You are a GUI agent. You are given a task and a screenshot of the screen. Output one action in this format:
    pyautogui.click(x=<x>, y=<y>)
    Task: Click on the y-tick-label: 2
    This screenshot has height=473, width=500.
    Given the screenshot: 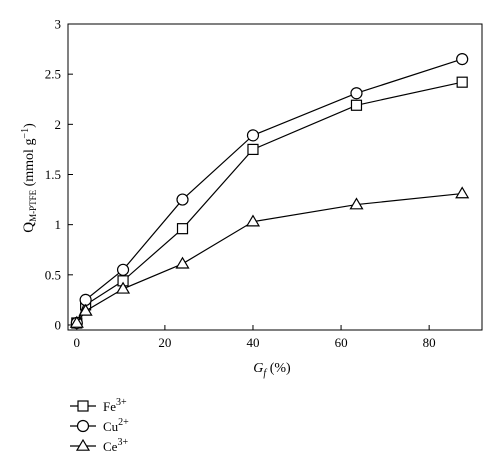 What is the action you would take?
    pyautogui.click(x=58, y=124)
    